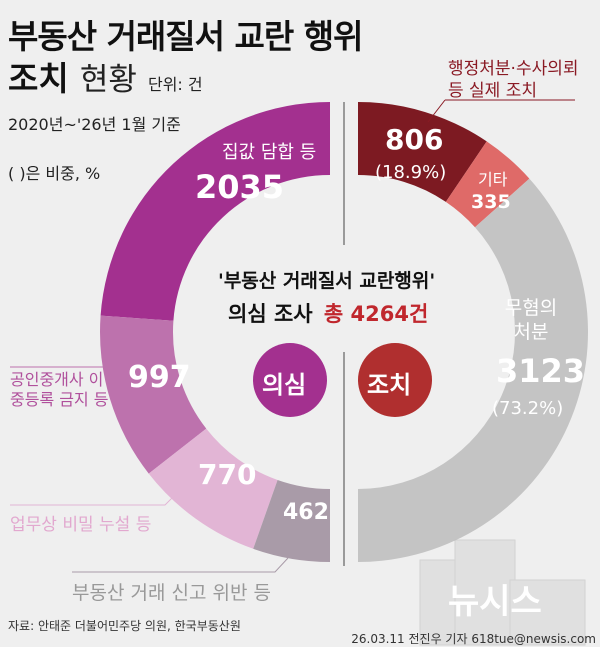 Image resolution: width=600 pixels, height=661 pixels. I want to click on label-335-name: 기타, so click(493, 179).